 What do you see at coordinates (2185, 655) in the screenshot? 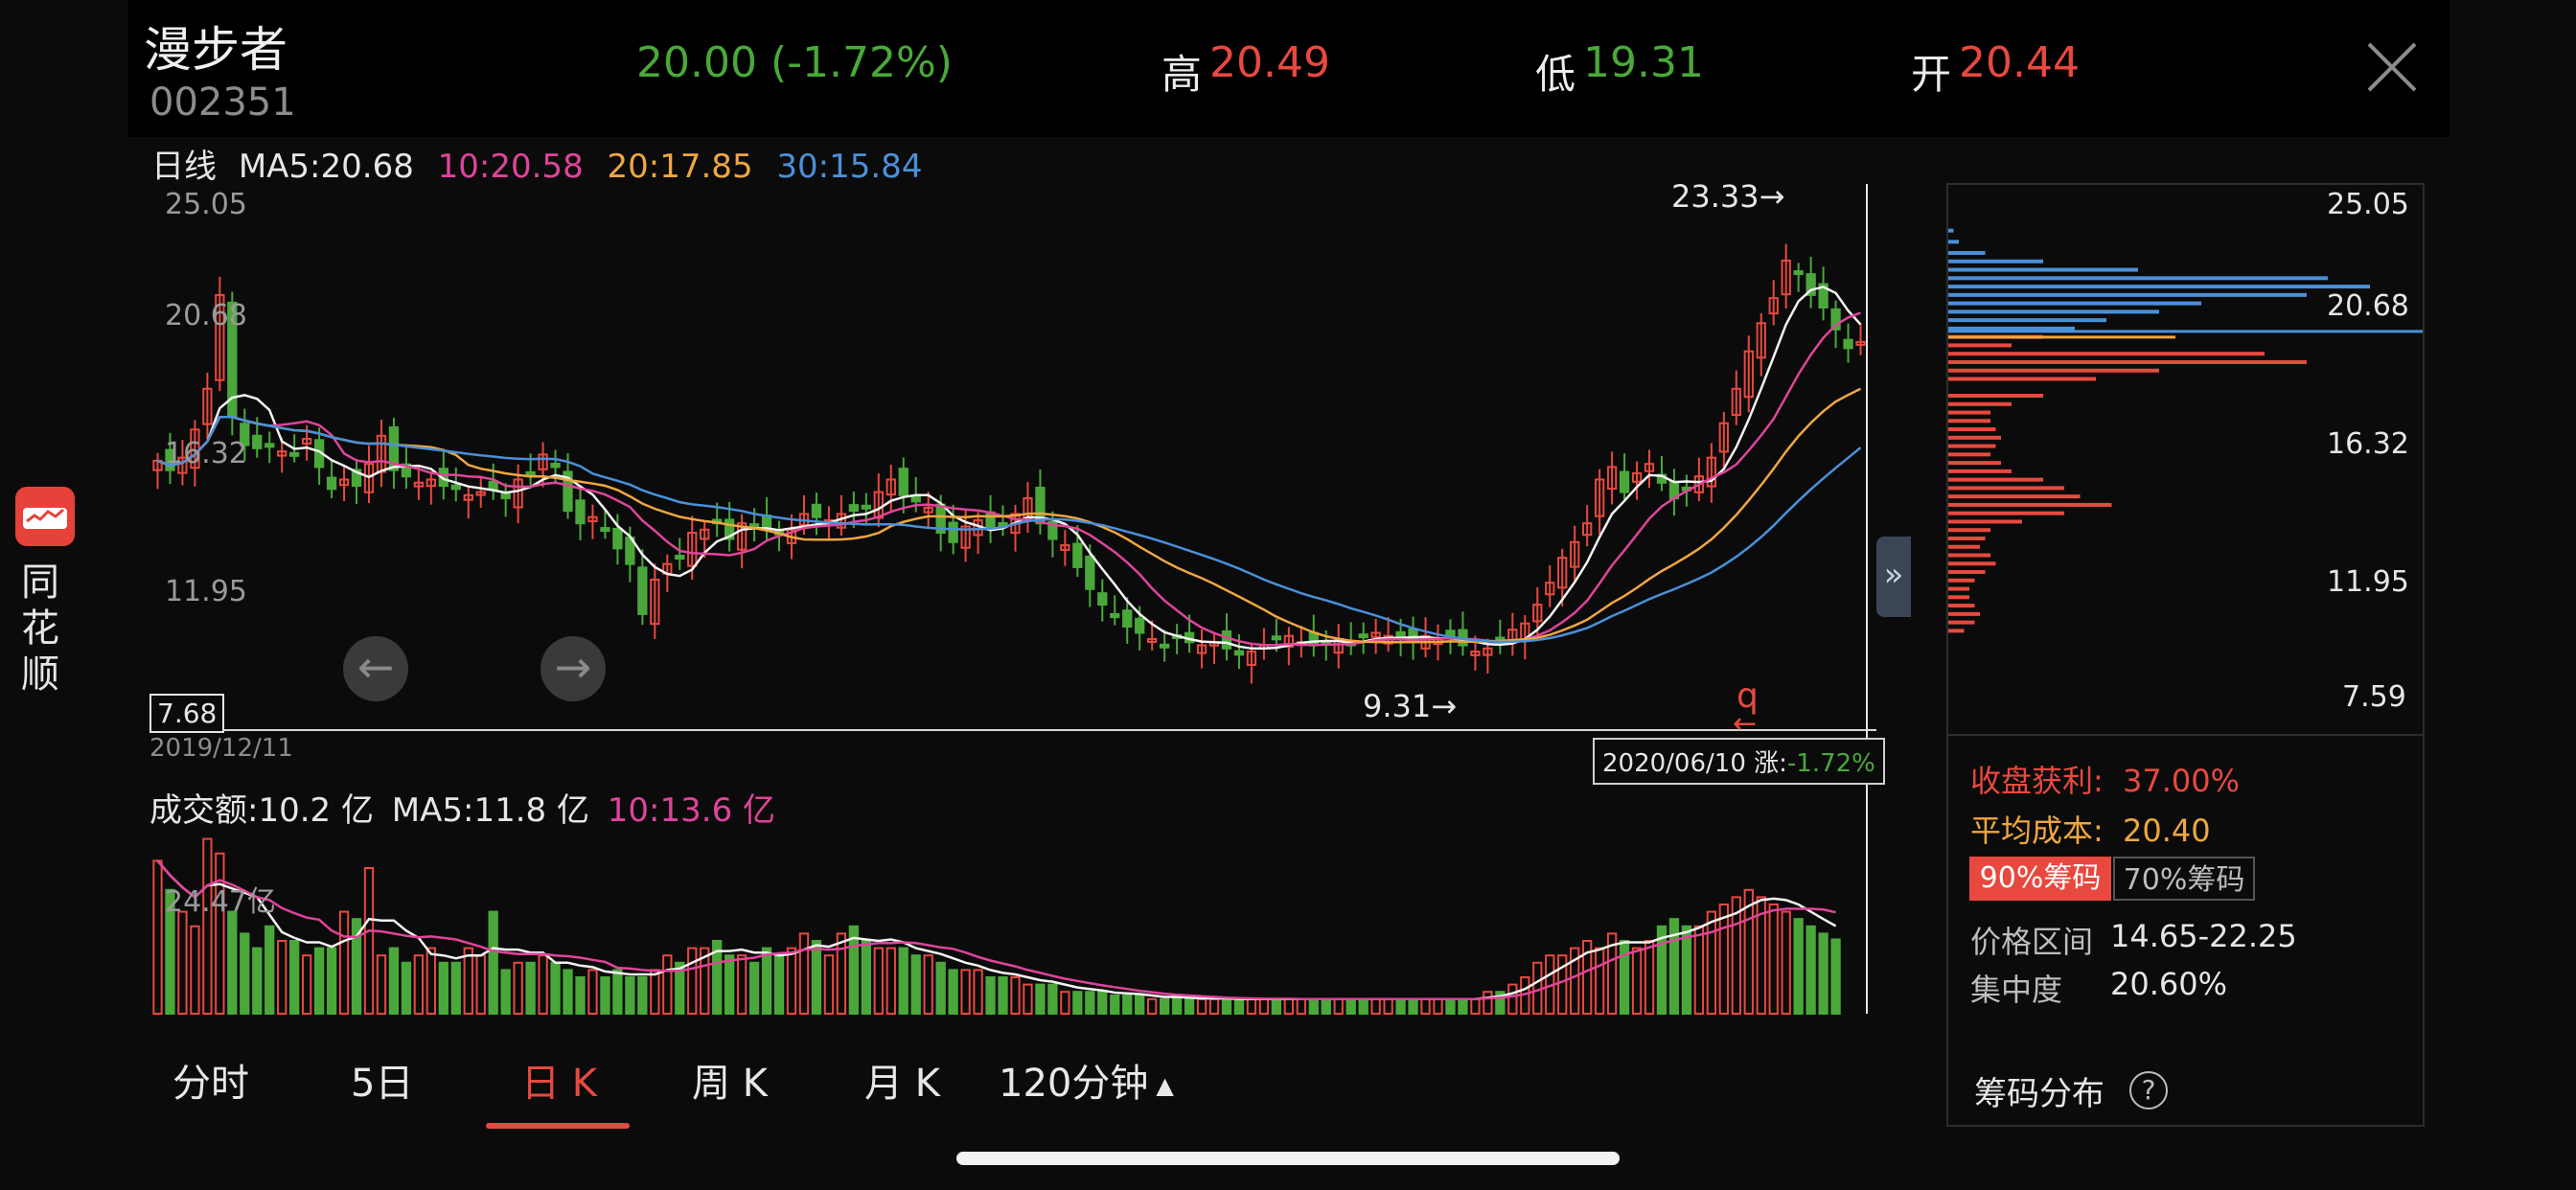
I see `chip-panel` at bounding box center [2185, 655].